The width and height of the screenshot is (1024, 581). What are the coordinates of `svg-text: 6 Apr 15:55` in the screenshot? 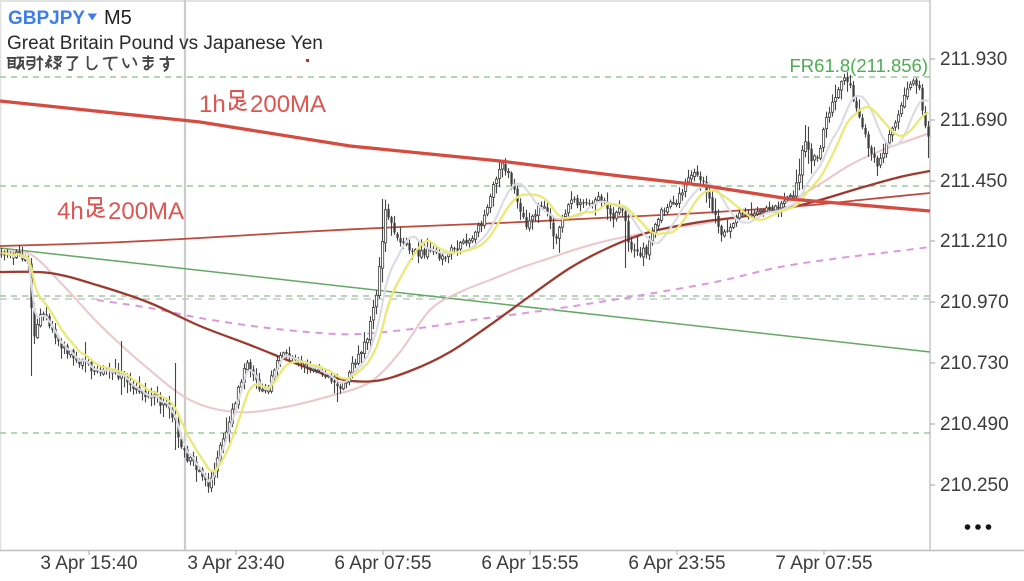 It's located at (529, 563).